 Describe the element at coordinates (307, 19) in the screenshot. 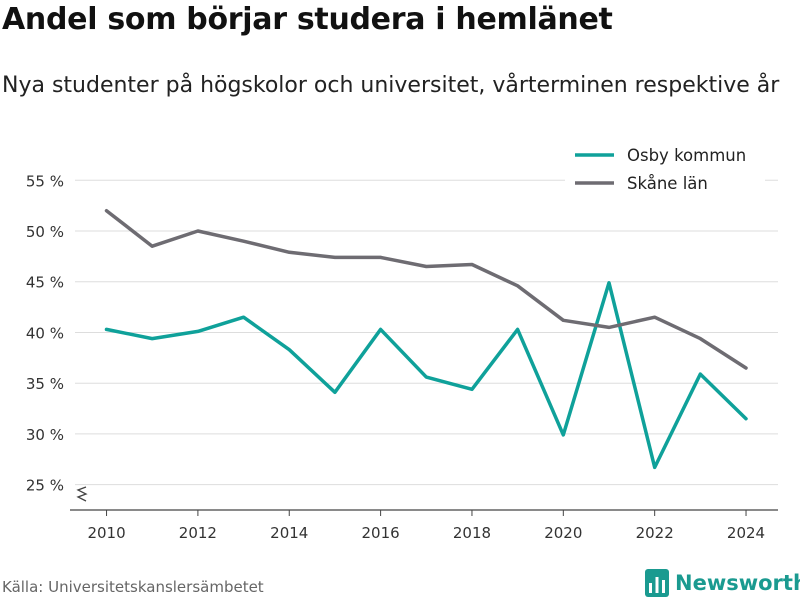

I see `chart-title: Andel som börjar studera i hemlänet` at that location.